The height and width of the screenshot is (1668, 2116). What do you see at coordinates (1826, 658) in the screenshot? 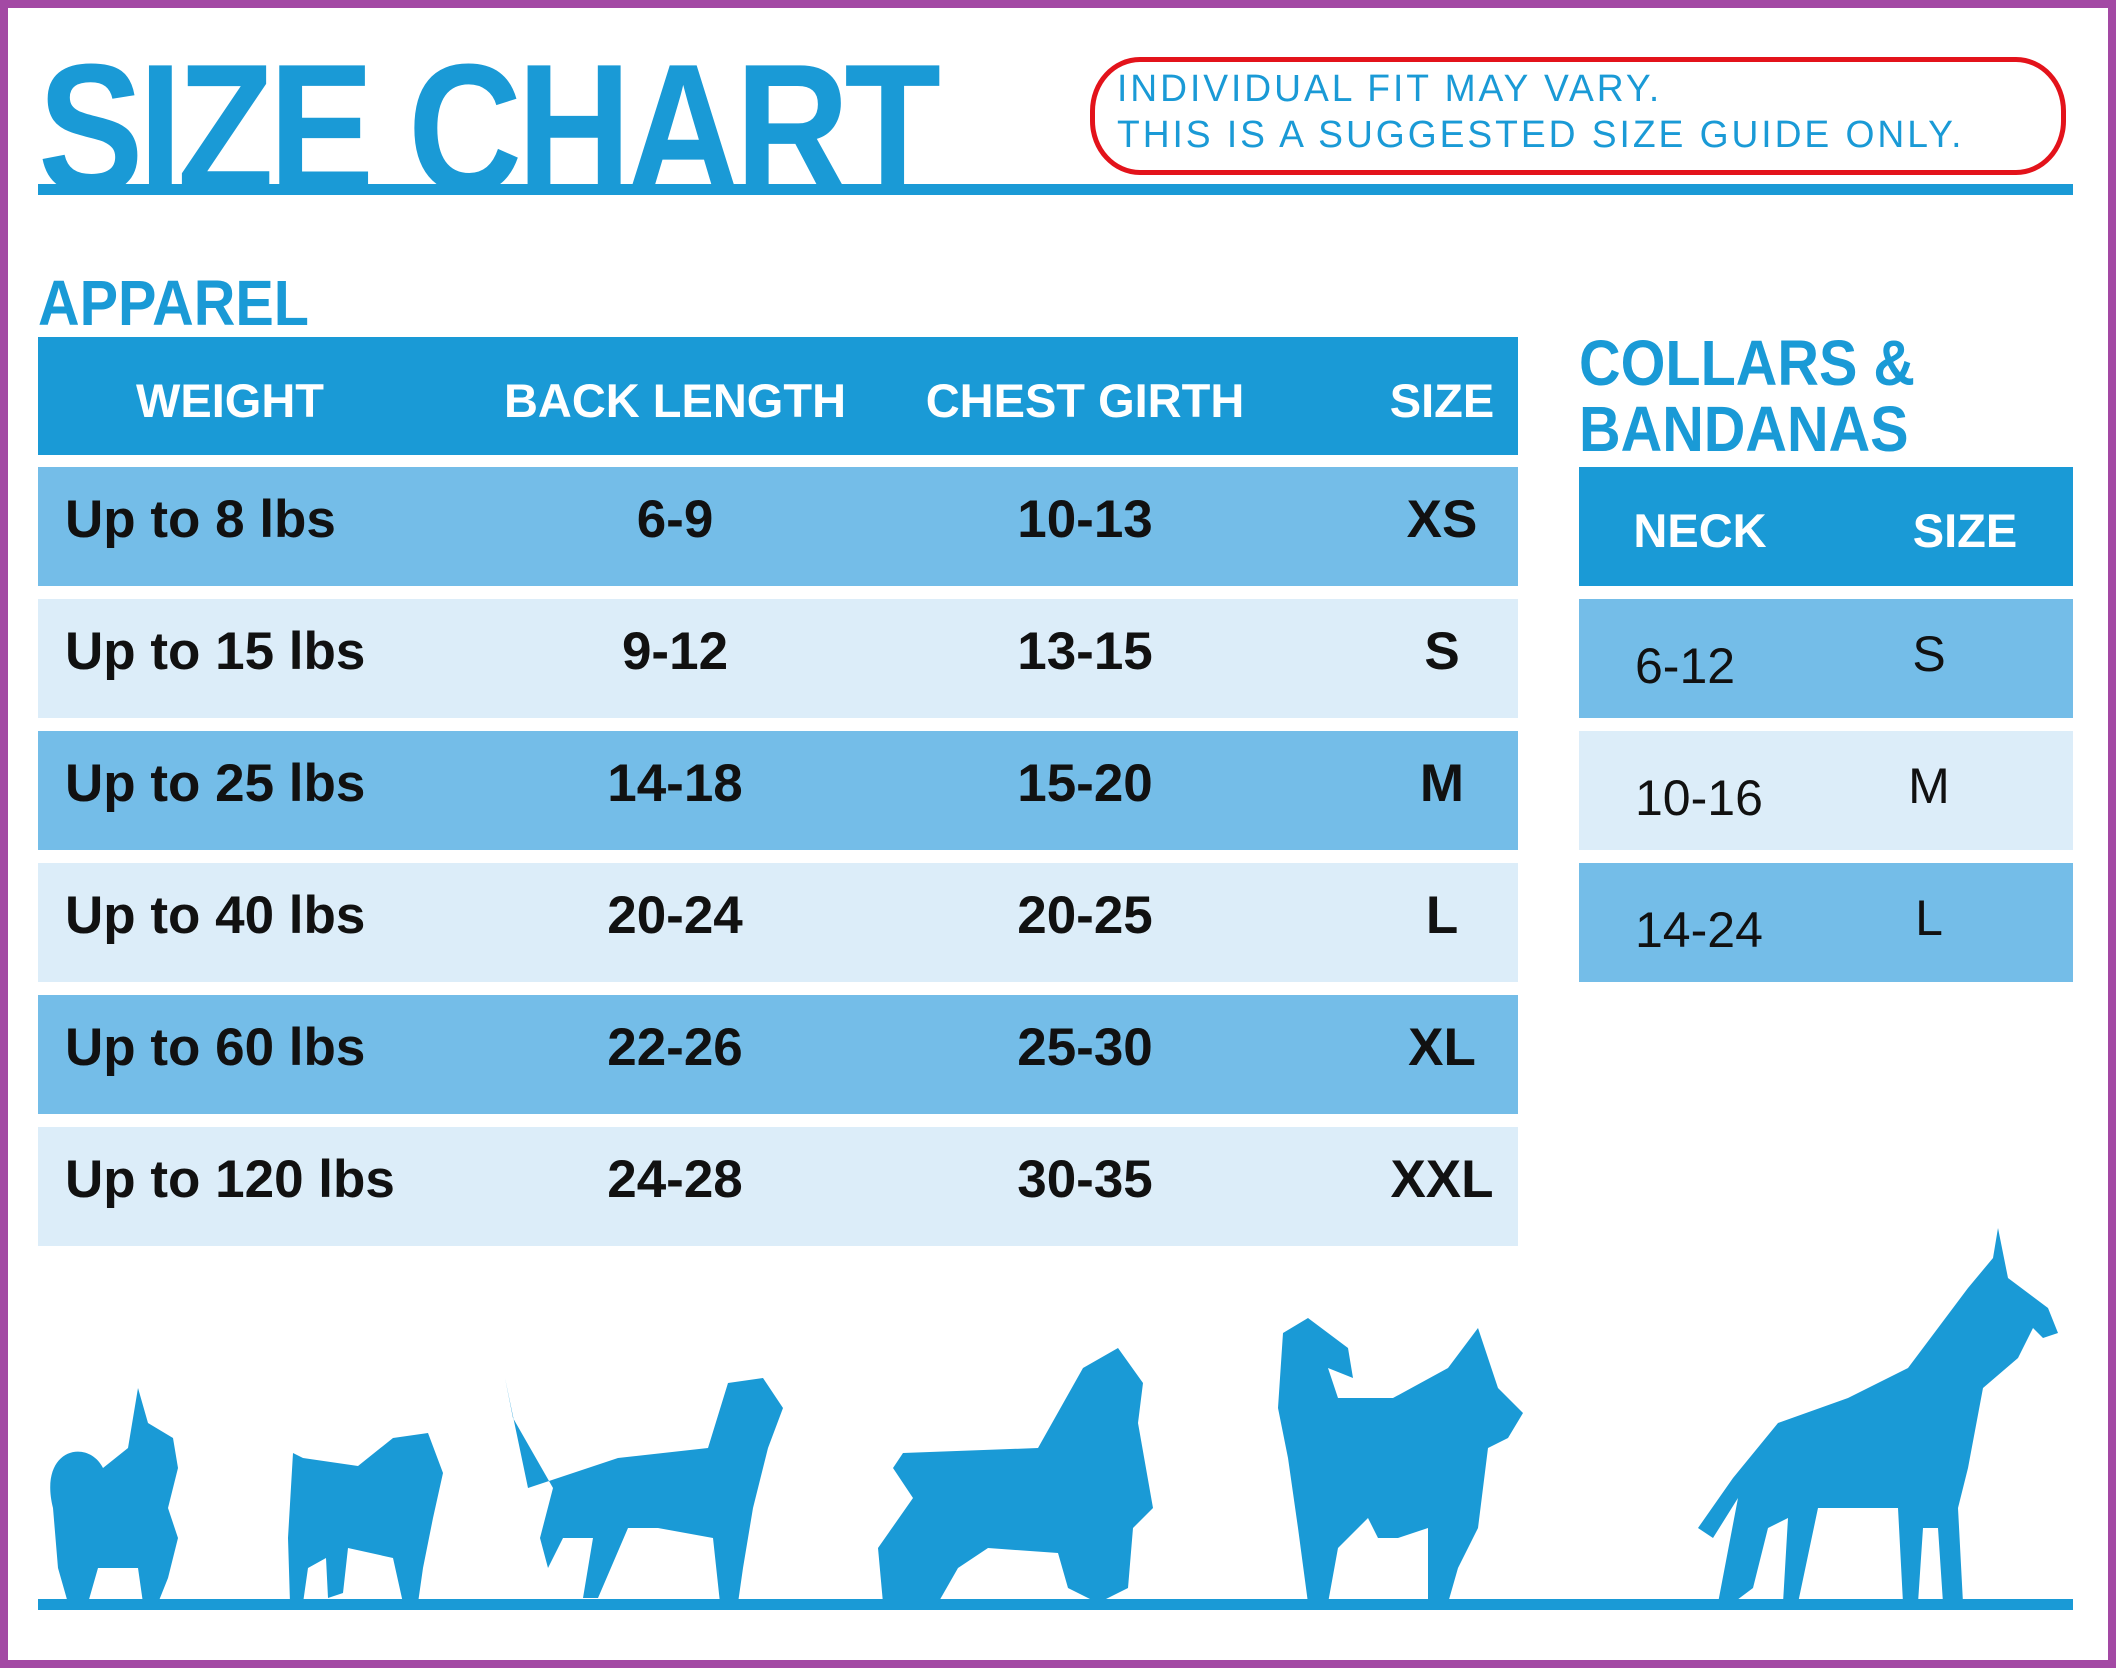
I see `table-row: 6-12 S` at bounding box center [1826, 658].